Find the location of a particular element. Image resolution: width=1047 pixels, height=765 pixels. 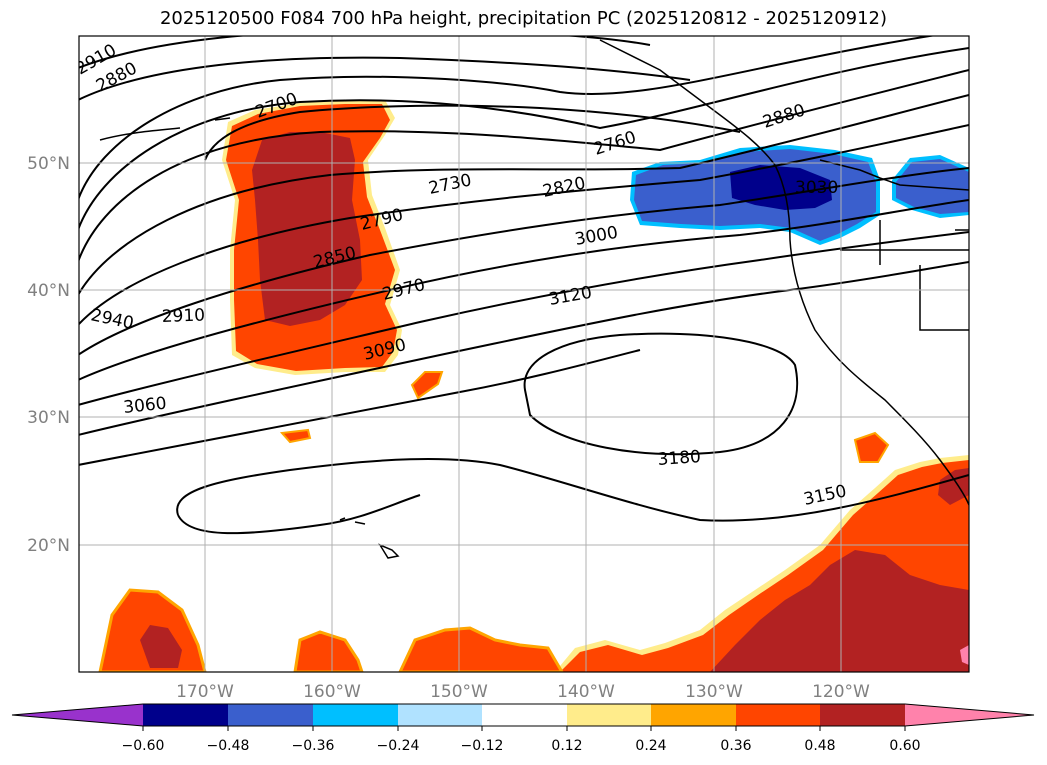

contour-label: 3060 is located at coordinates (144, 406).